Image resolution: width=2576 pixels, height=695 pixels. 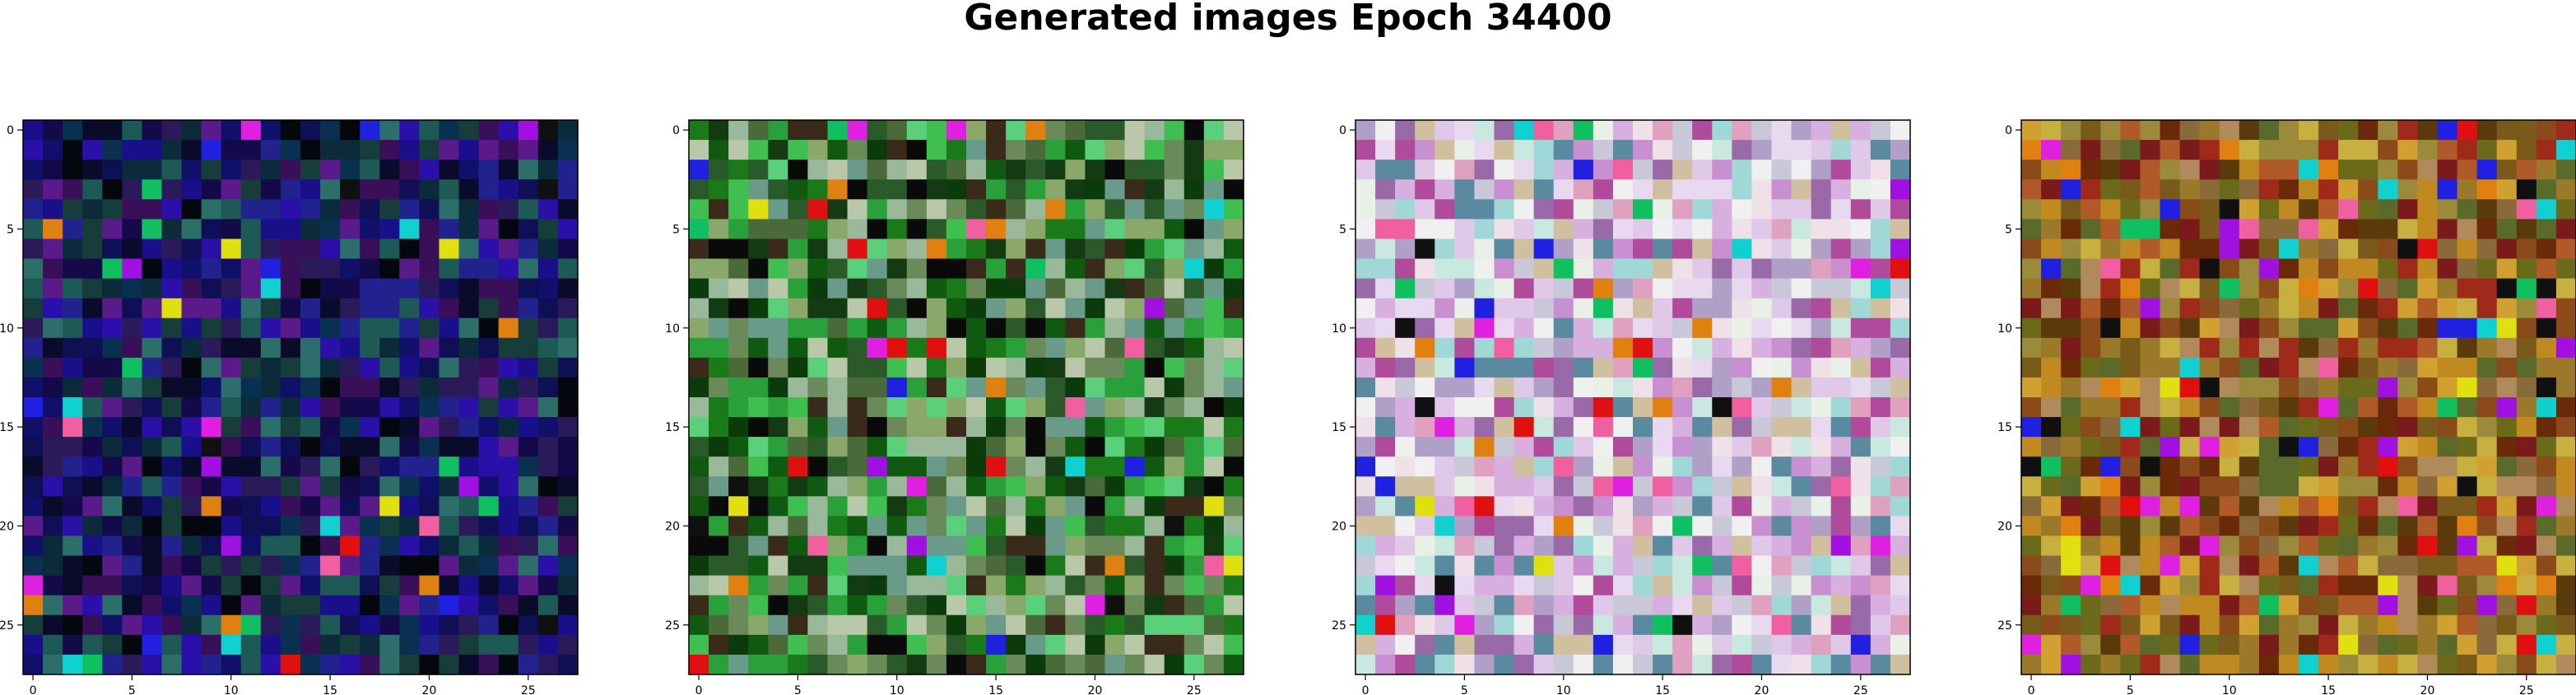 What do you see at coordinates (699, 689) in the screenshot?
I see `x-tick-label: 0` at bounding box center [699, 689].